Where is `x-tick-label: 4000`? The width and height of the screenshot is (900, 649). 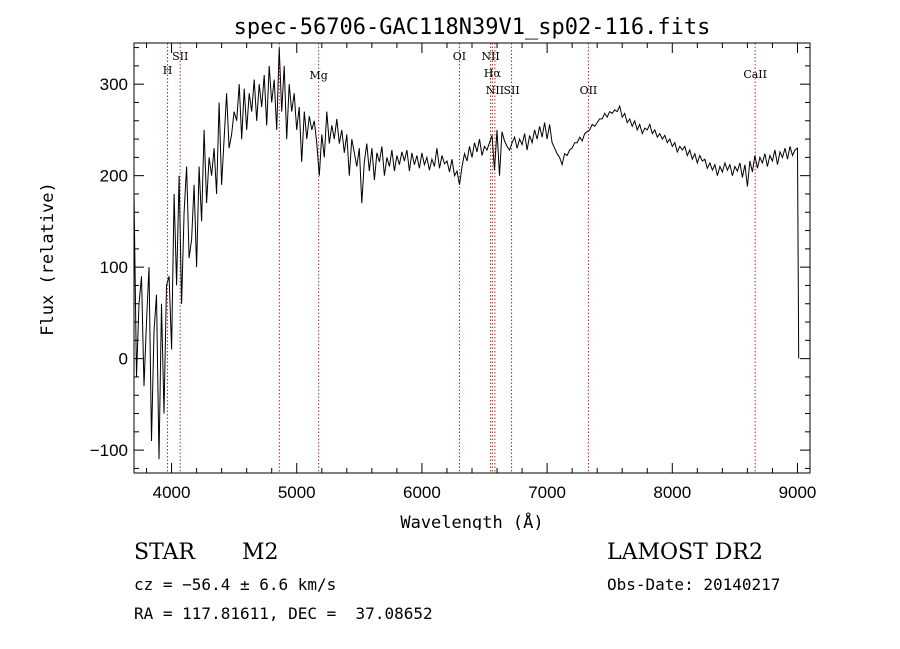
x-tick-label: 4000 is located at coordinates (172, 492).